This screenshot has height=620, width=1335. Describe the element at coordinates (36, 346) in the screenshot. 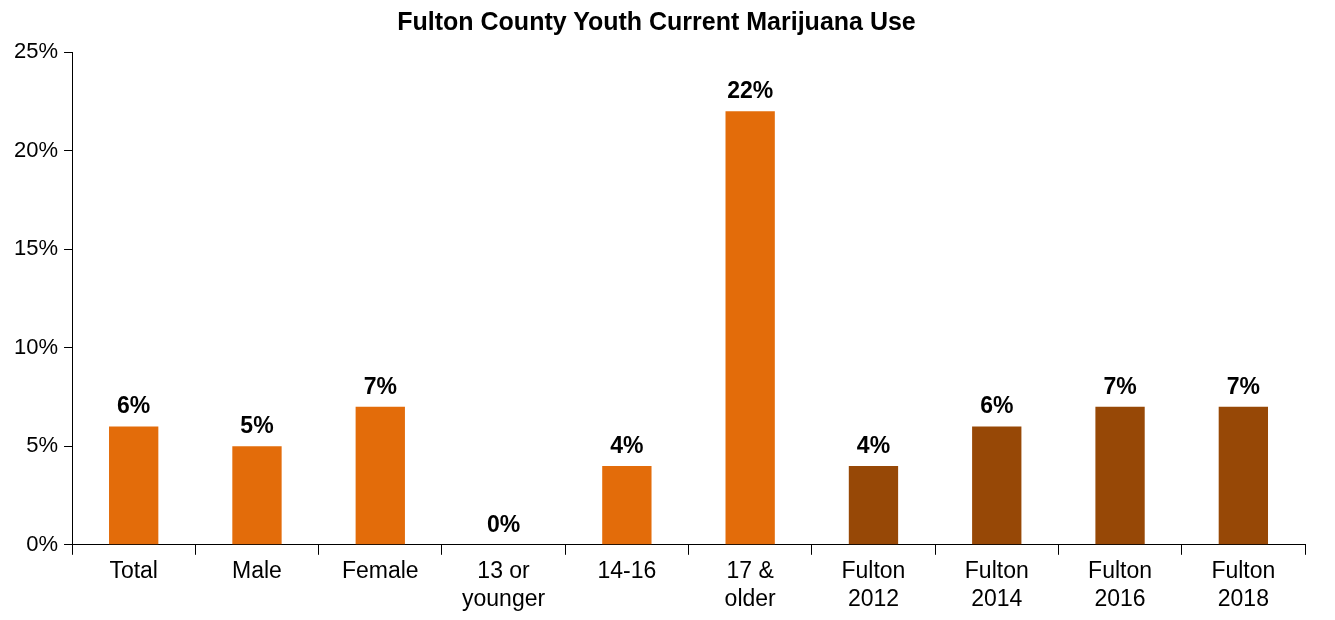

I see `y-tick-label: 10%` at that location.